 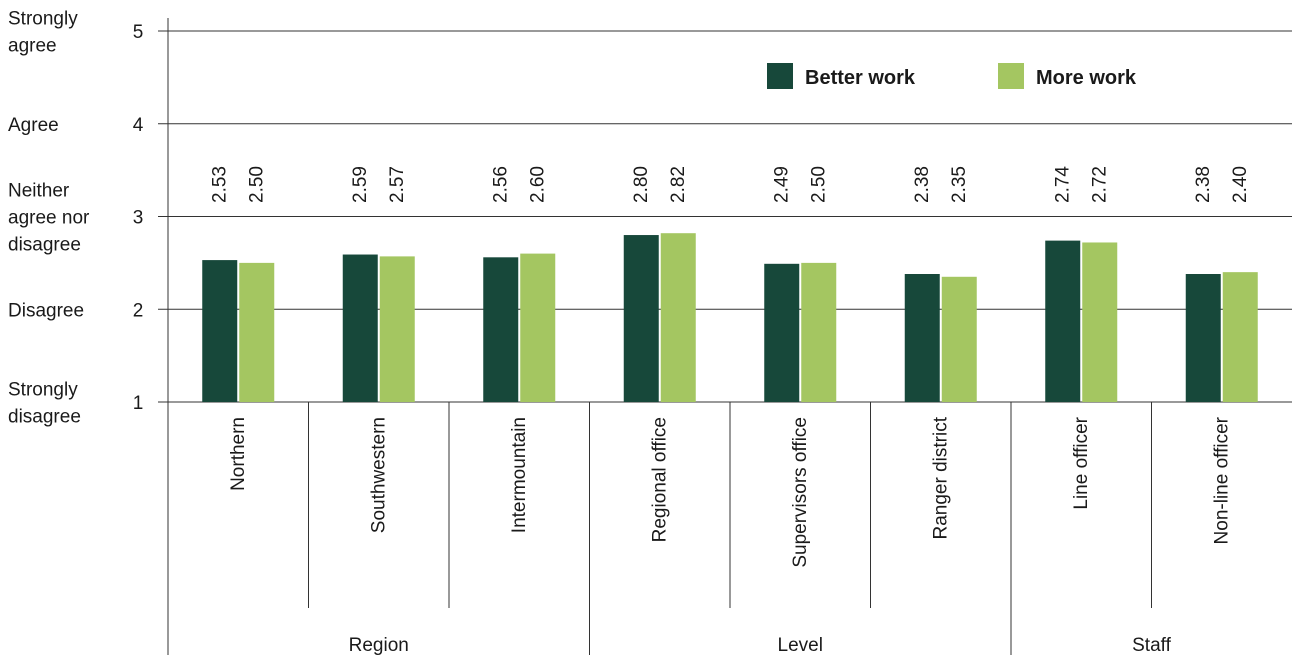 I want to click on category-label: Ranger district, so click(x=940, y=477).